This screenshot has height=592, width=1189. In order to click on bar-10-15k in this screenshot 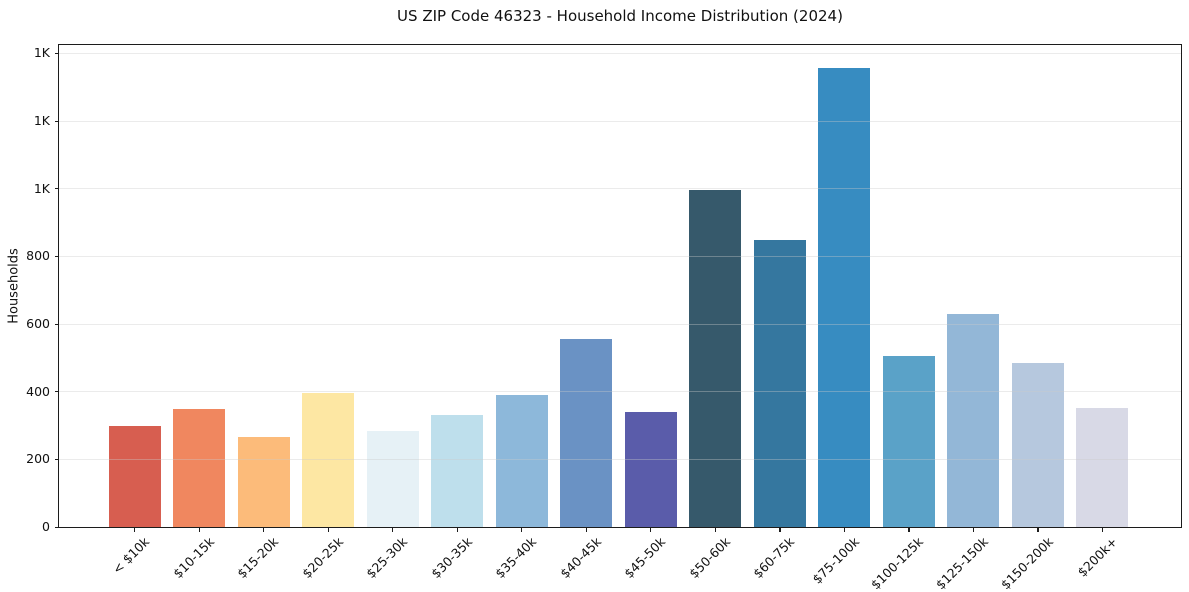, I will do `click(199, 467)`.